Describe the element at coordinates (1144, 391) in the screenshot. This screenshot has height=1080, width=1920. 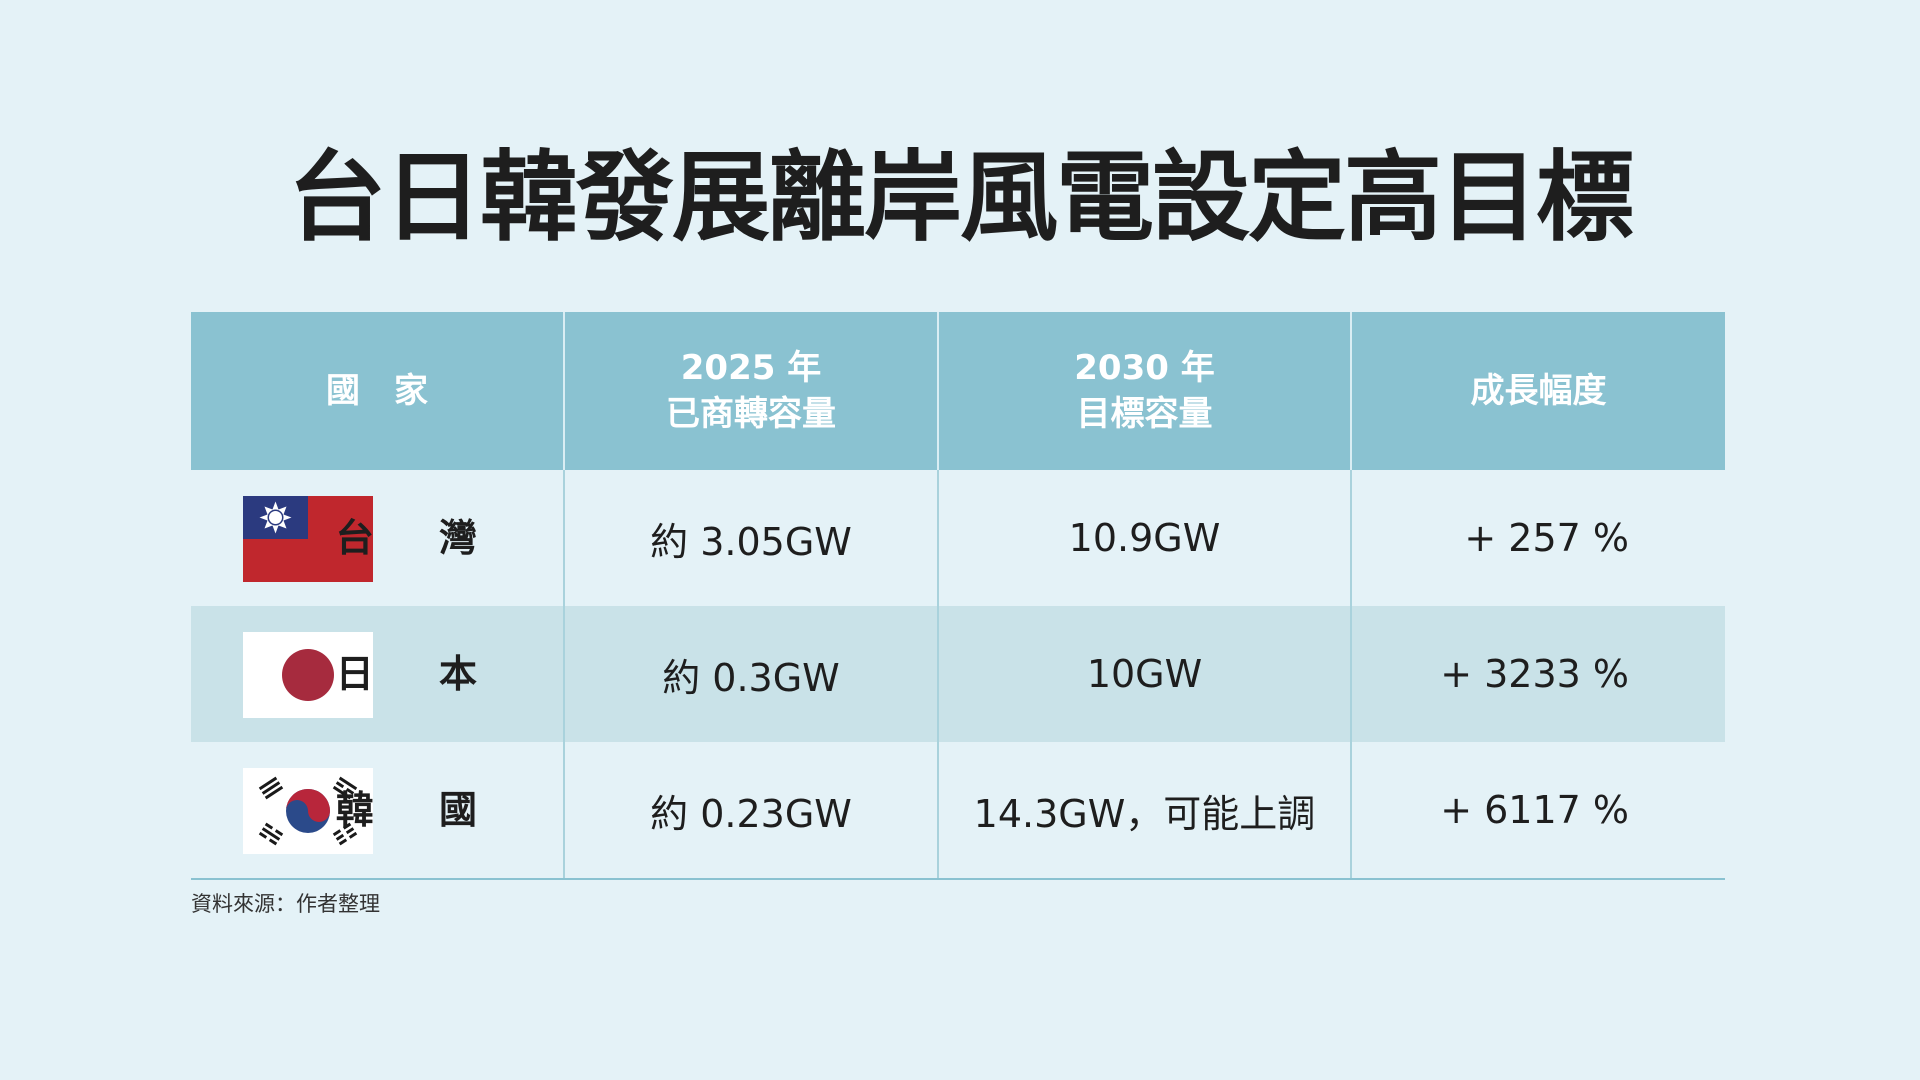
I see `header-target-2030: 2030 年 目標容量` at that location.